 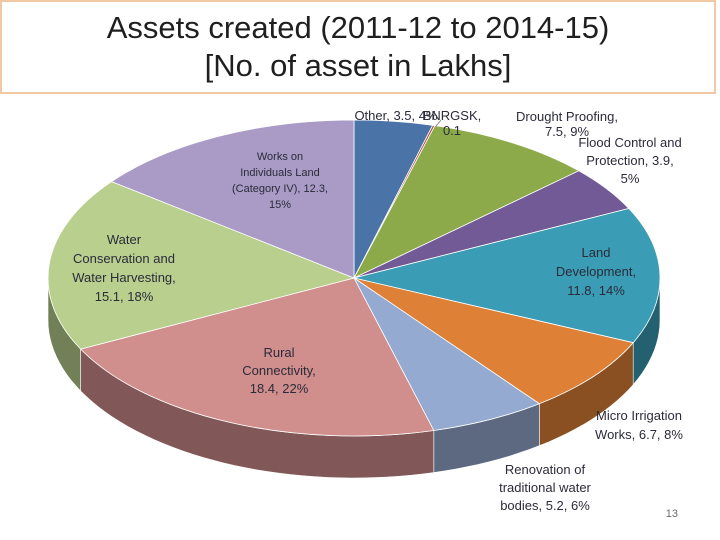 I want to click on data-label-other: Other, 3.5, 4%, so click(x=396, y=115).